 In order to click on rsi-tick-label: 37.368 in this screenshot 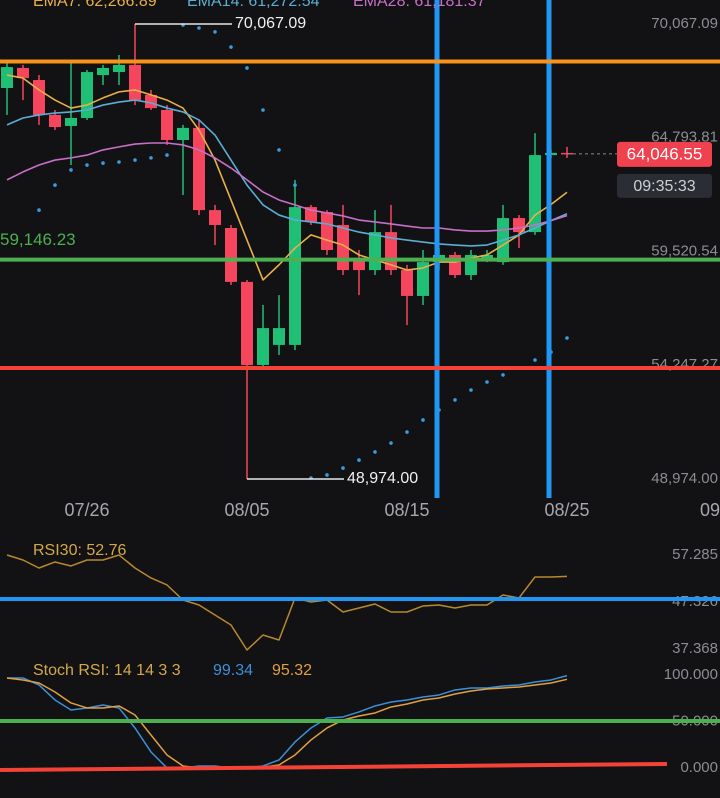, I will do `click(695, 648)`.